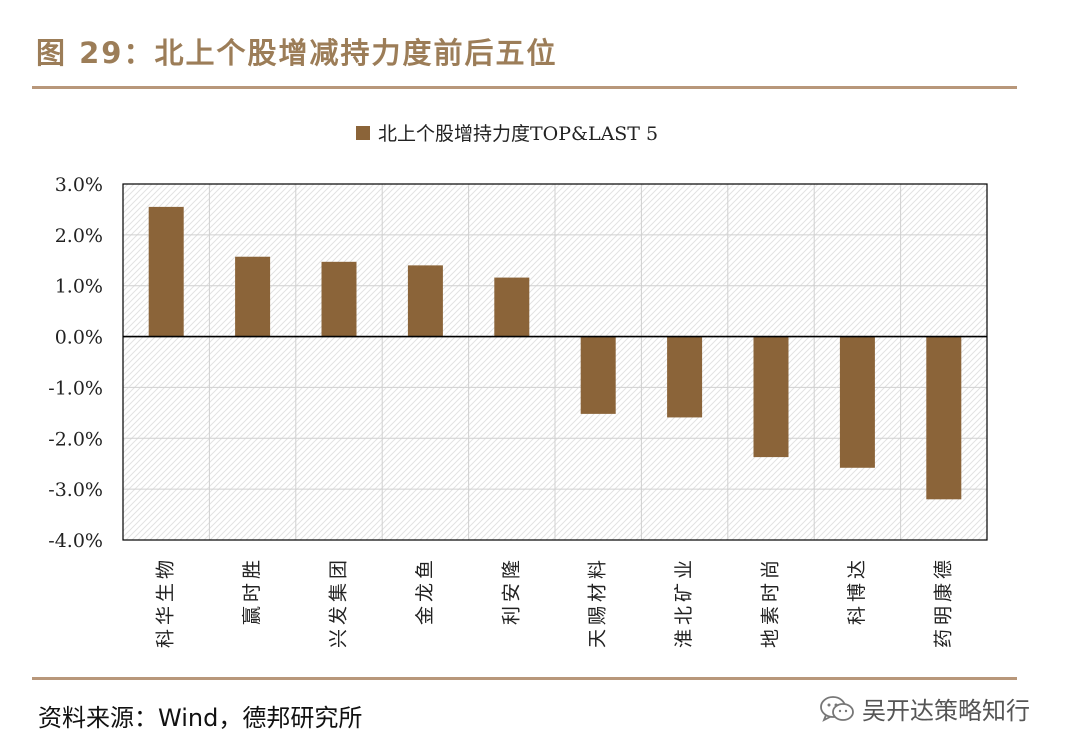 This screenshot has height=754, width=1080. I want to click on x-axis-labels: 科华生物 赢时胜 兴发集团 金龙鱼 利安隆 天赐材料 淮北矿业 地素时尚 科博达 药明康德, so click(555, 602).